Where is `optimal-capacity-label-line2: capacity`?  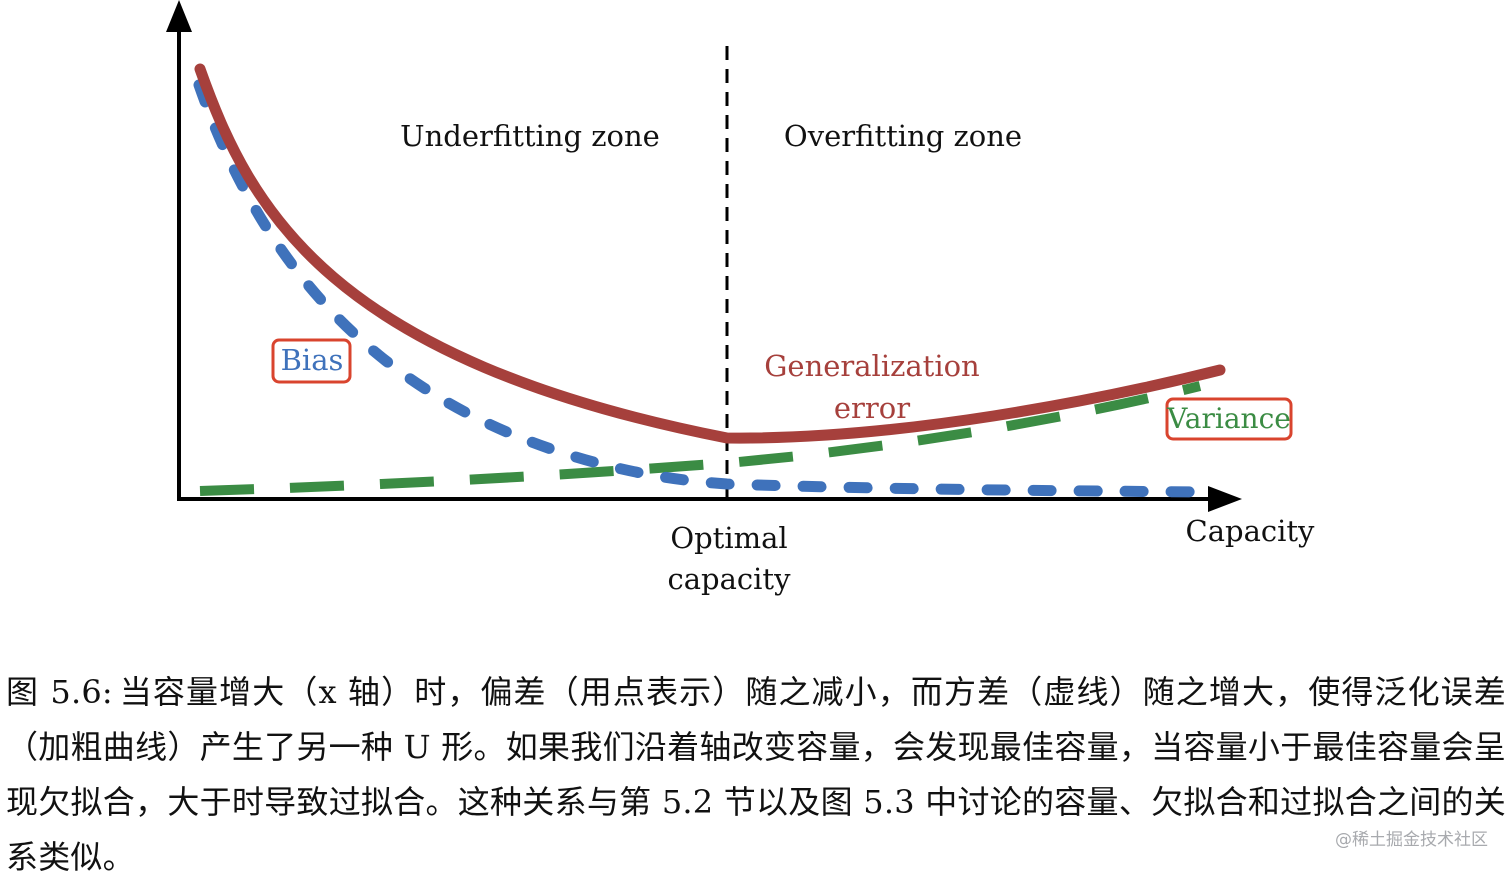 optimal-capacity-label-line2: capacity is located at coordinates (730, 579).